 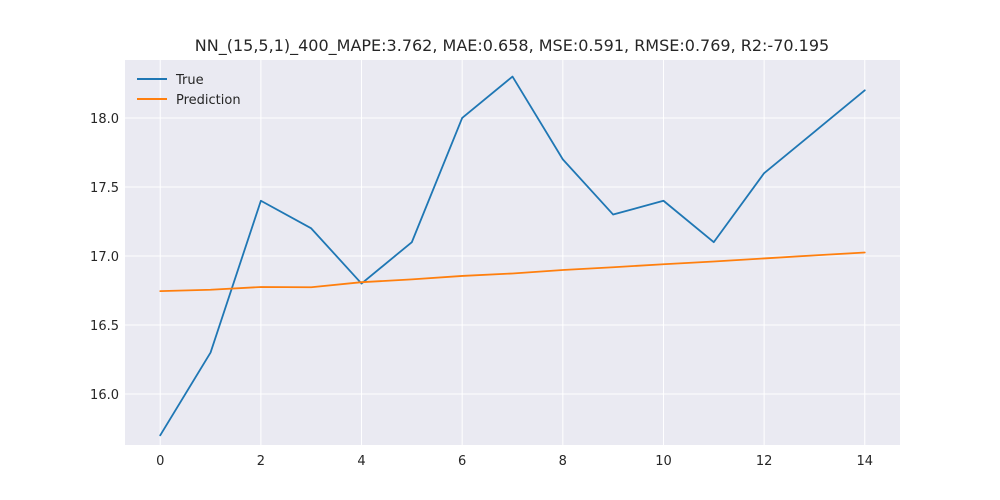 What do you see at coordinates (261, 461) in the screenshot?
I see `x-tick-label: 2` at bounding box center [261, 461].